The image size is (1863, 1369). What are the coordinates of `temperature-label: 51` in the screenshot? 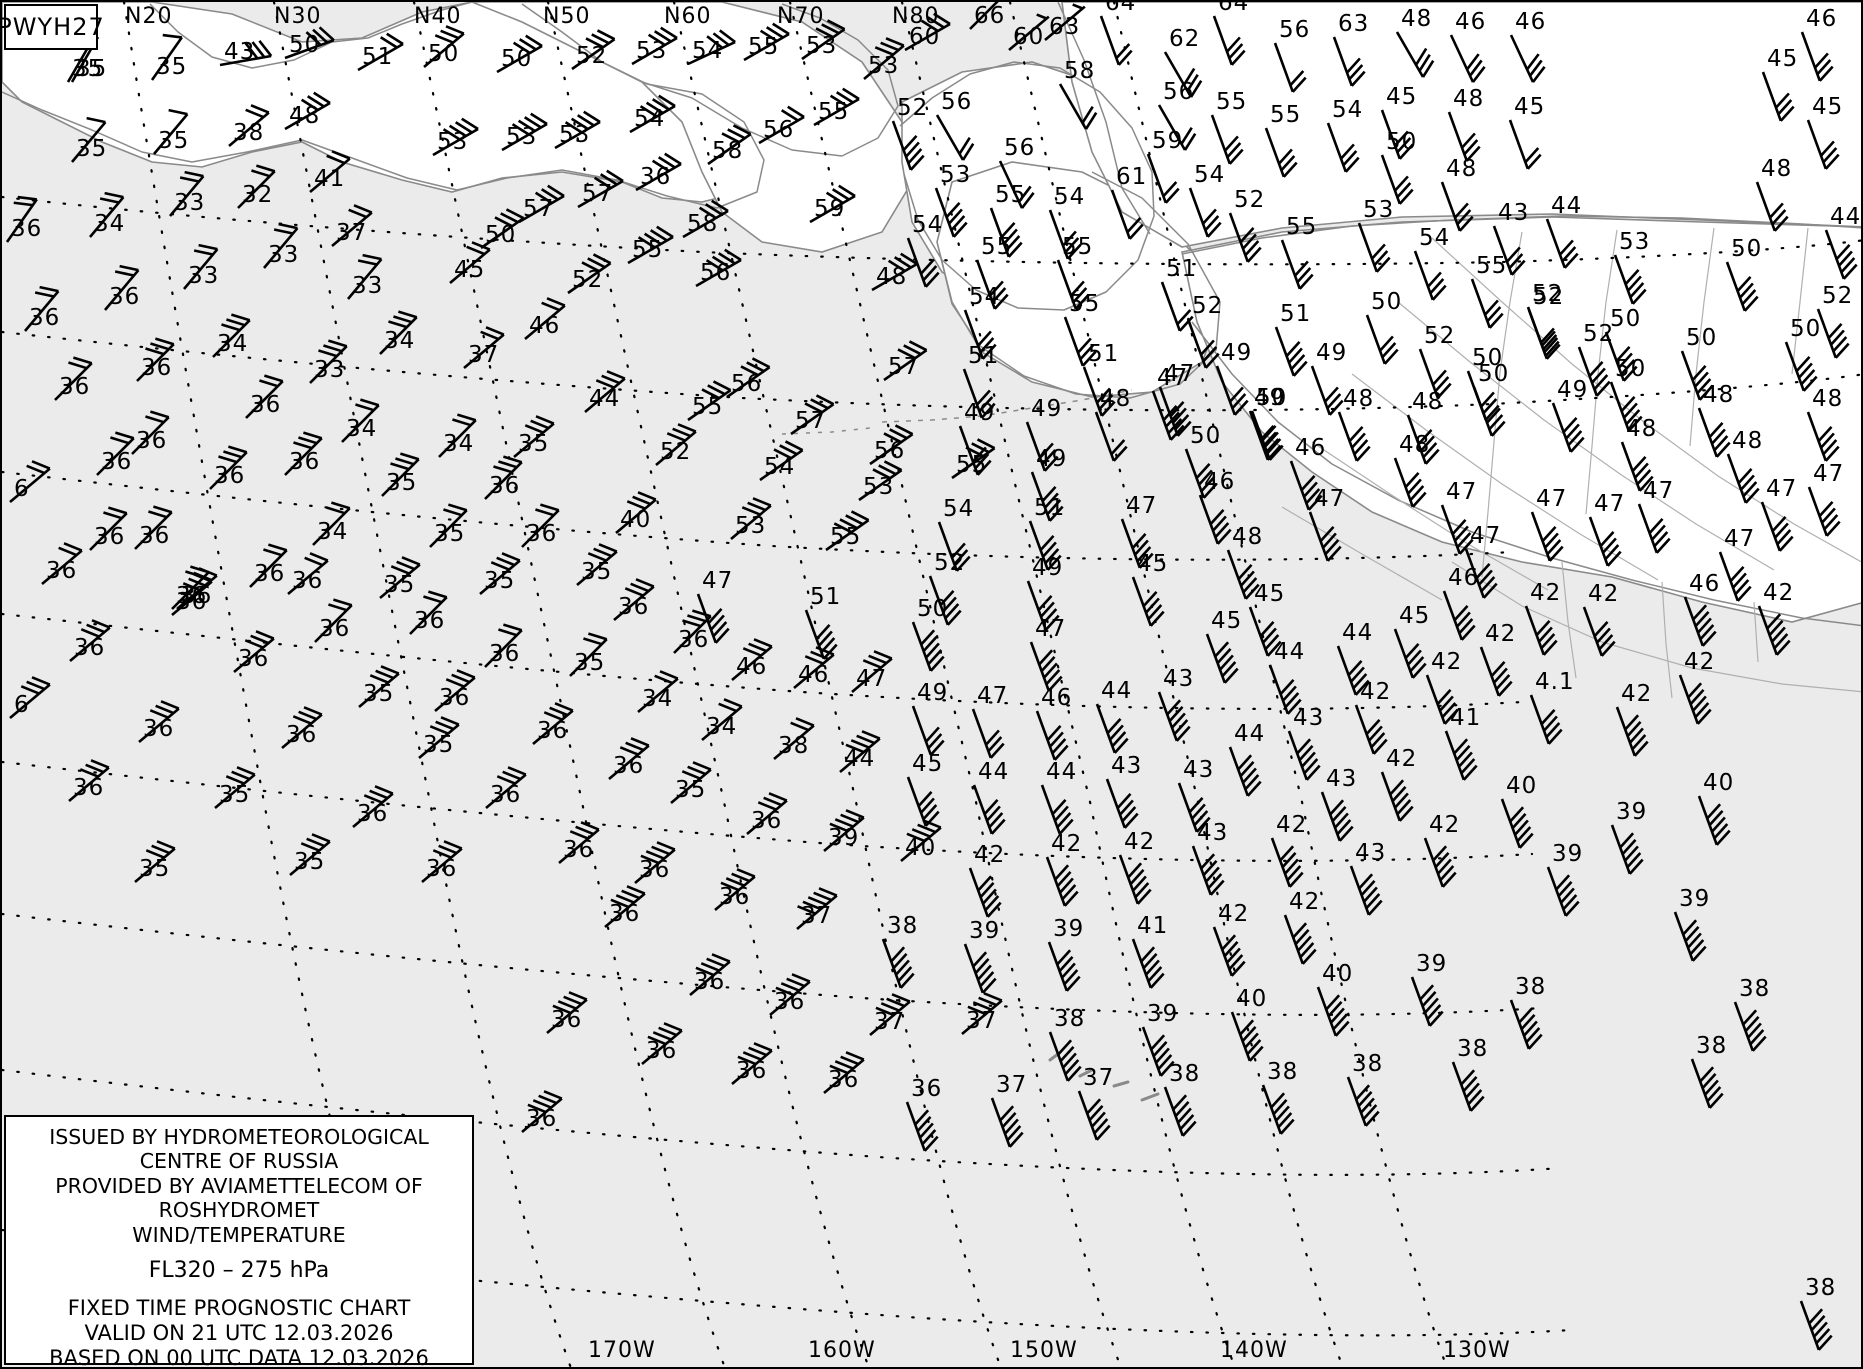 It's located at (378, 57).